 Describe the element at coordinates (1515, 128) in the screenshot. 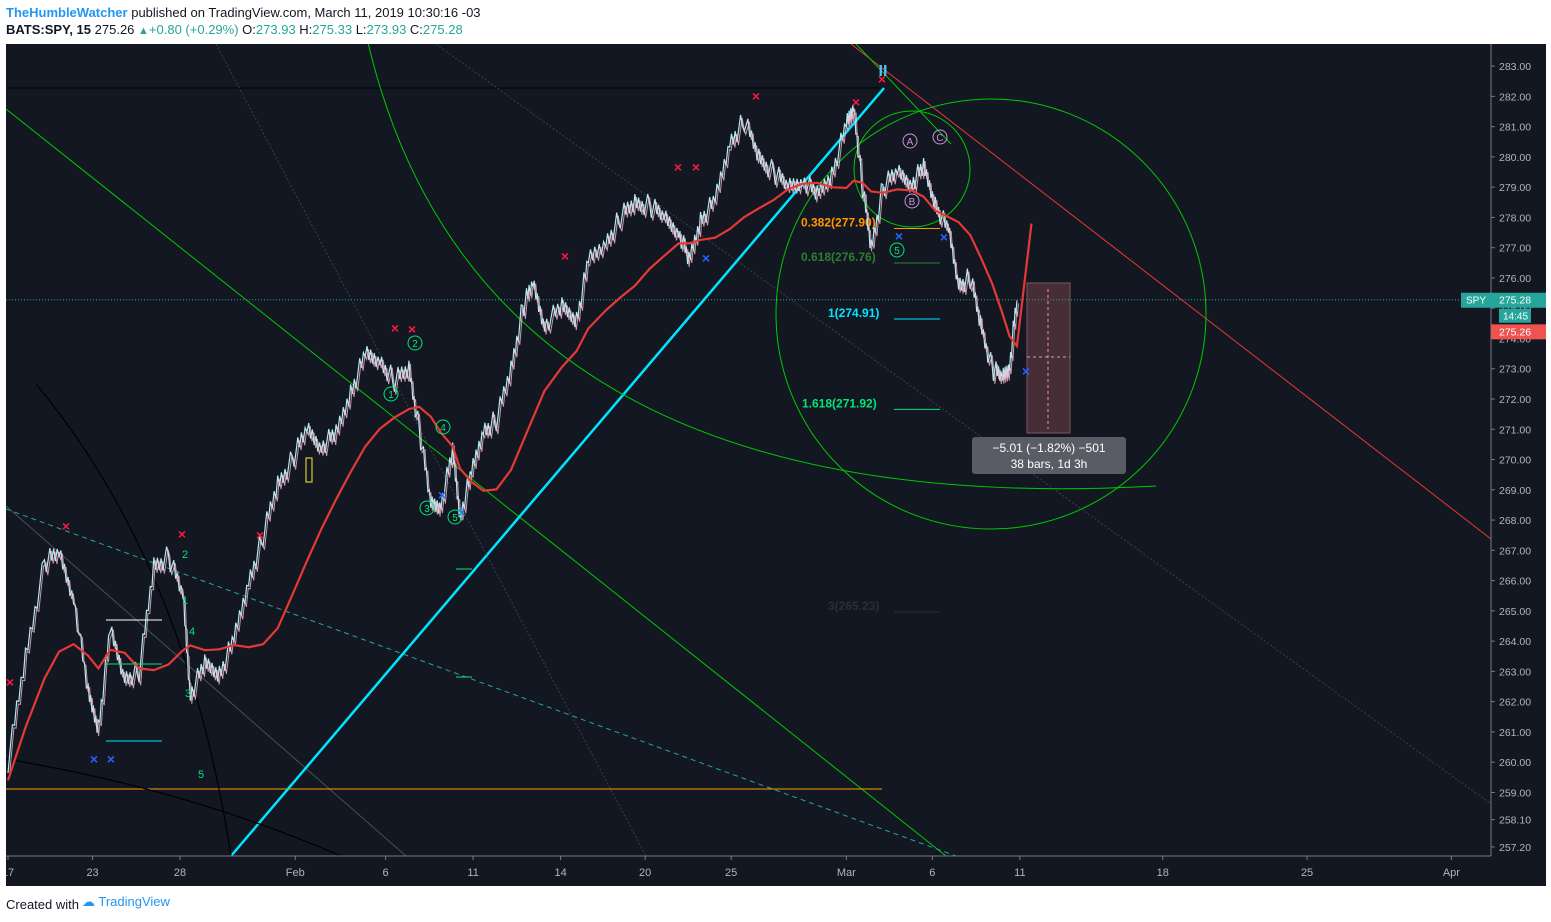

I see `y-tick-label: 281.00` at that location.